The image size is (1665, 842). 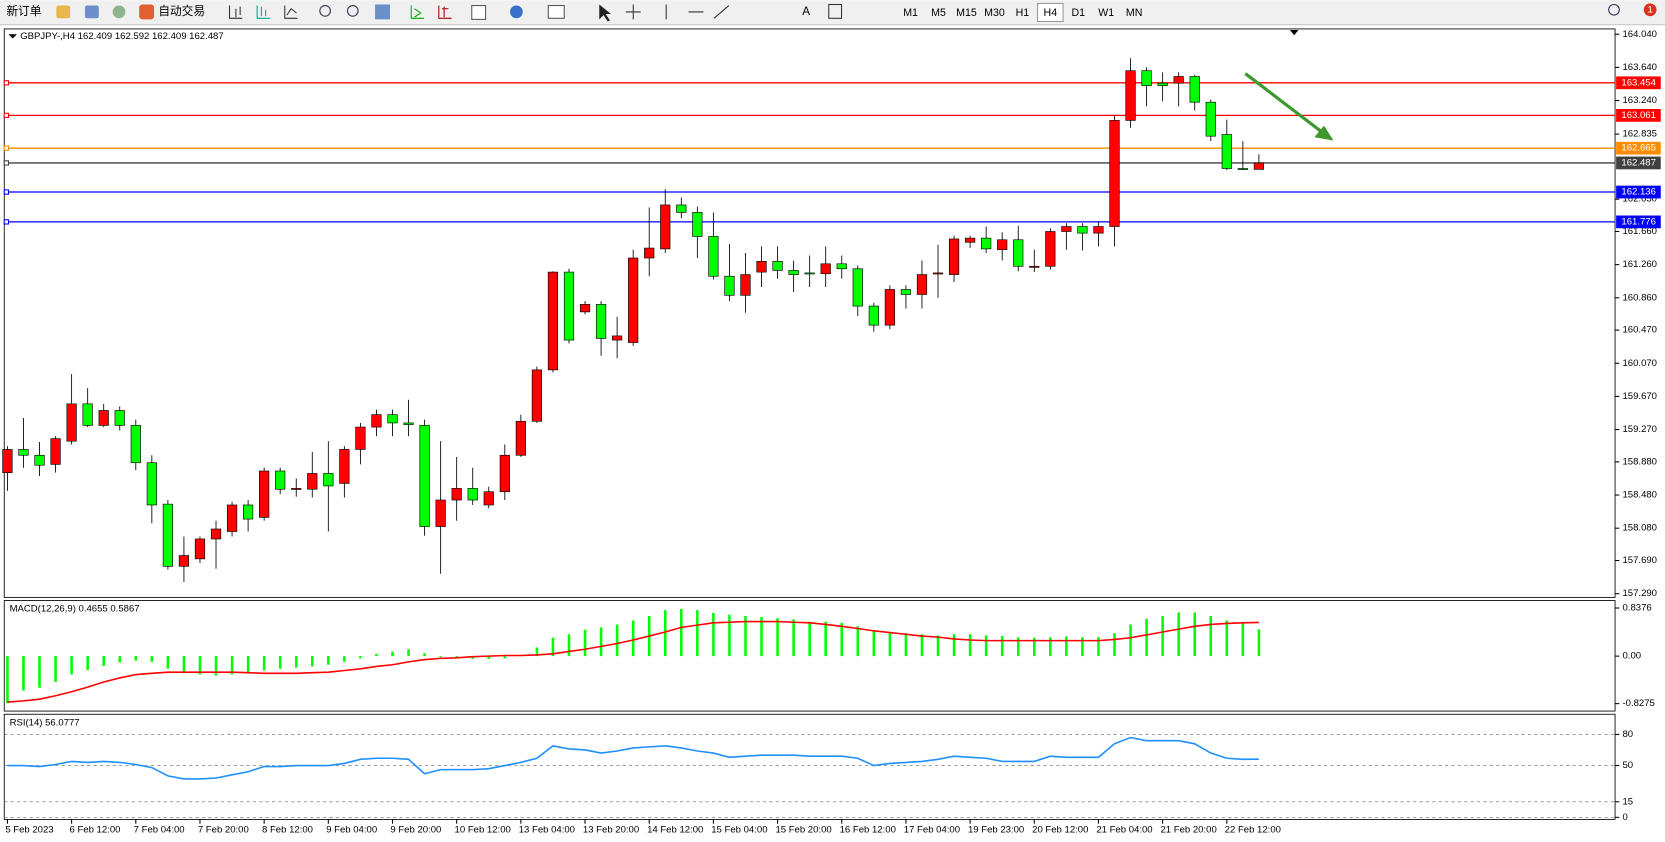 What do you see at coordinates (181, 11) in the screenshot?
I see `auto-trading-button: 自动交易` at bounding box center [181, 11].